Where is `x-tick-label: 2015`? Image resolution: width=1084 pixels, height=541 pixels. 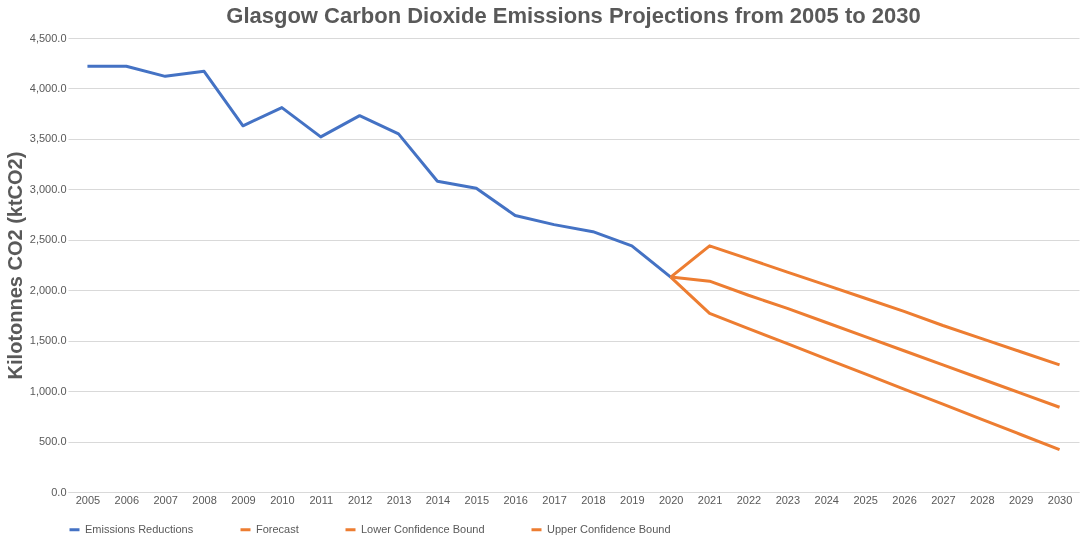 x-tick-label: 2015 is located at coordinates (477, 499).